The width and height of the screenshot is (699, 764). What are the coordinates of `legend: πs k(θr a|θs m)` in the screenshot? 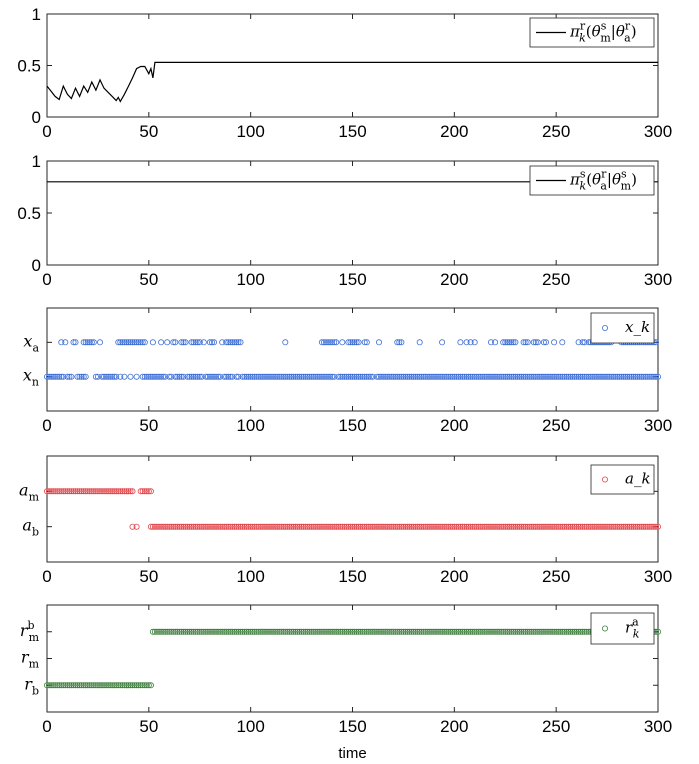 It's located at (592, 180).